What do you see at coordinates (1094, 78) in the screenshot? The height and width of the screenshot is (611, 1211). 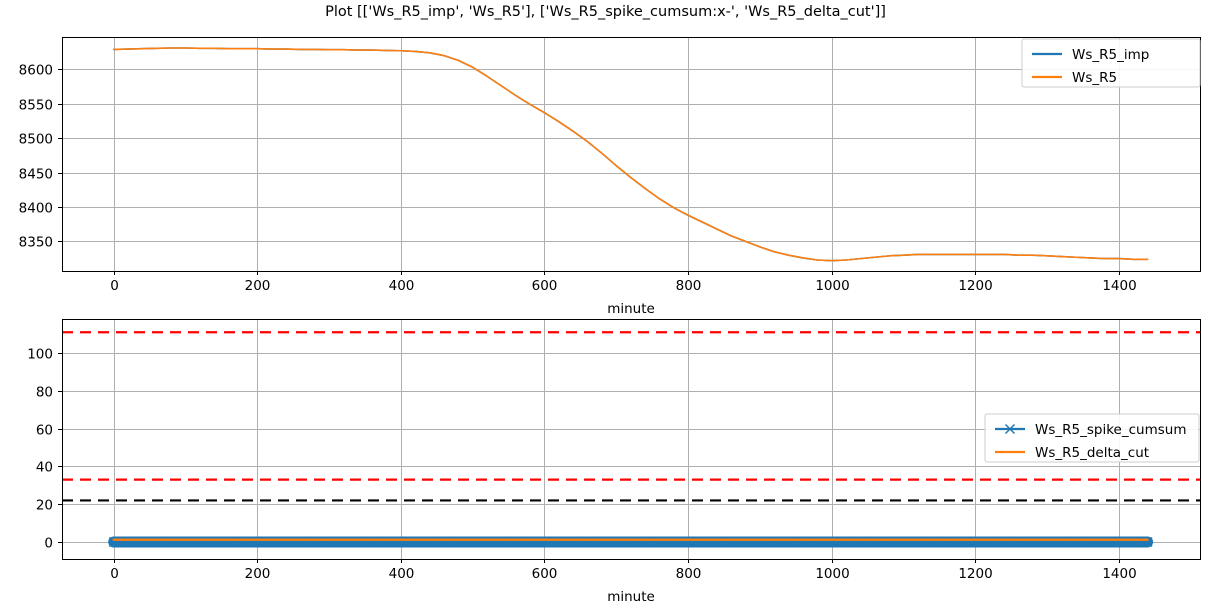 I see `legend-label-Ws_R5: Ws_R5` at bounding box center [1094, 78].